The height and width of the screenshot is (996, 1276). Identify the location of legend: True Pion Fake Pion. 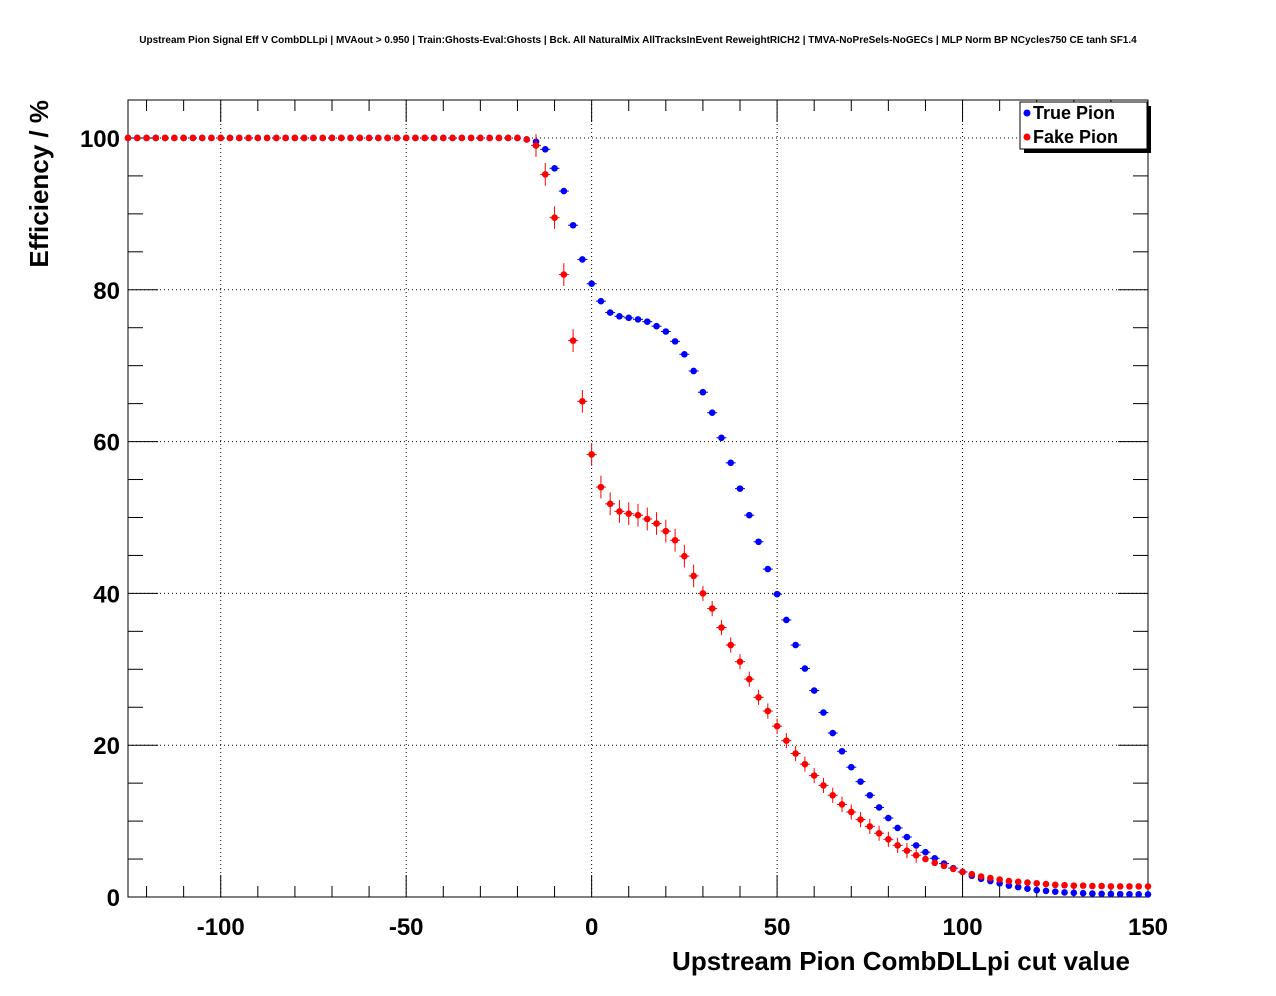
(1085, 127).